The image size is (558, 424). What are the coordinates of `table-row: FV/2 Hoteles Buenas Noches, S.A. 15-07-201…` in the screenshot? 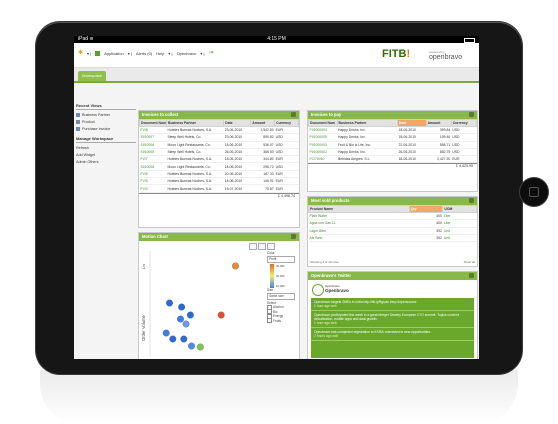 It's located at (219, 188).